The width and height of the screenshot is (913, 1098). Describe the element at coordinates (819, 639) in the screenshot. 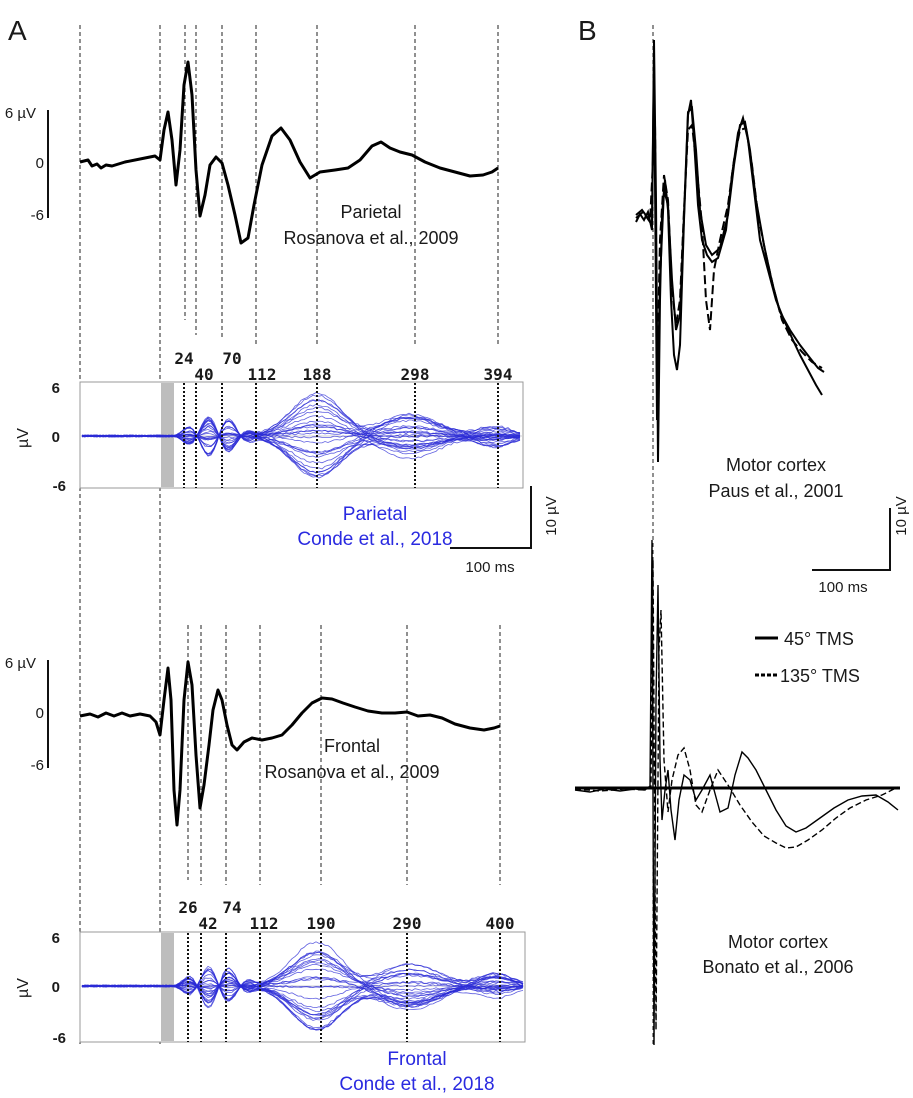

I see `legend-solid-label: 45° TMS` at that location.